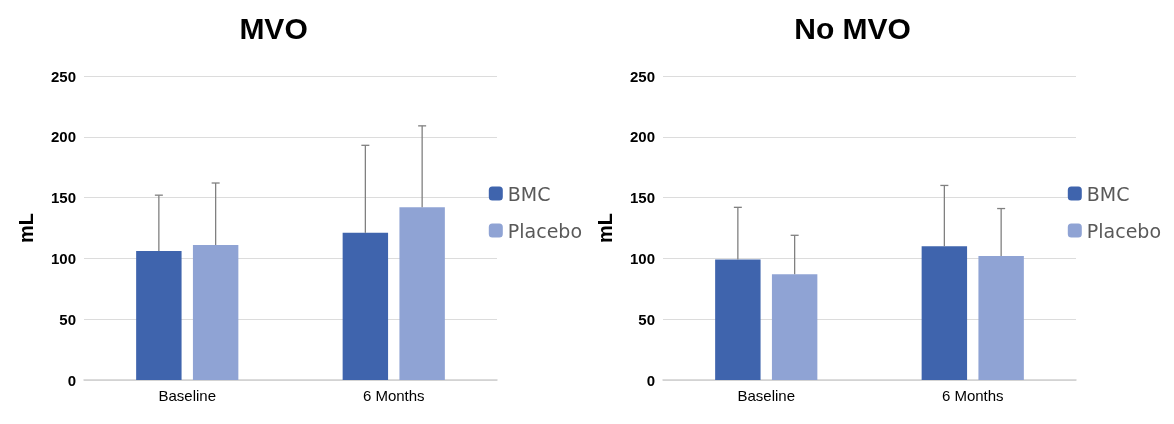 The height and width of the screenshot is (424, 1174). Describe the element at coordinates (273, 28) in the screenshot. I see `chart-title: MVO` at that location.